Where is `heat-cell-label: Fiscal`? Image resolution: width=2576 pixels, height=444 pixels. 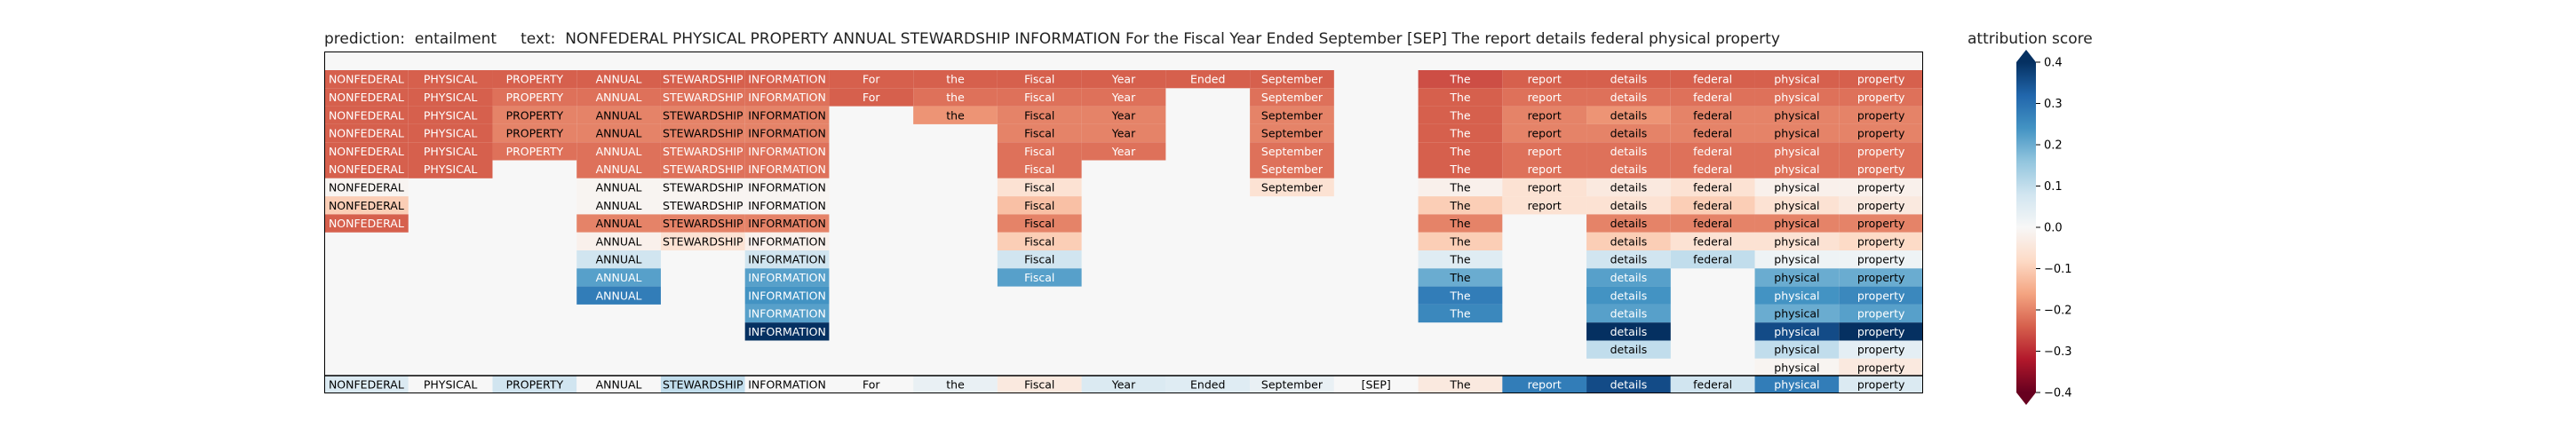
heat-cell-label: Fiscal is located at coordinates (1039, 241).